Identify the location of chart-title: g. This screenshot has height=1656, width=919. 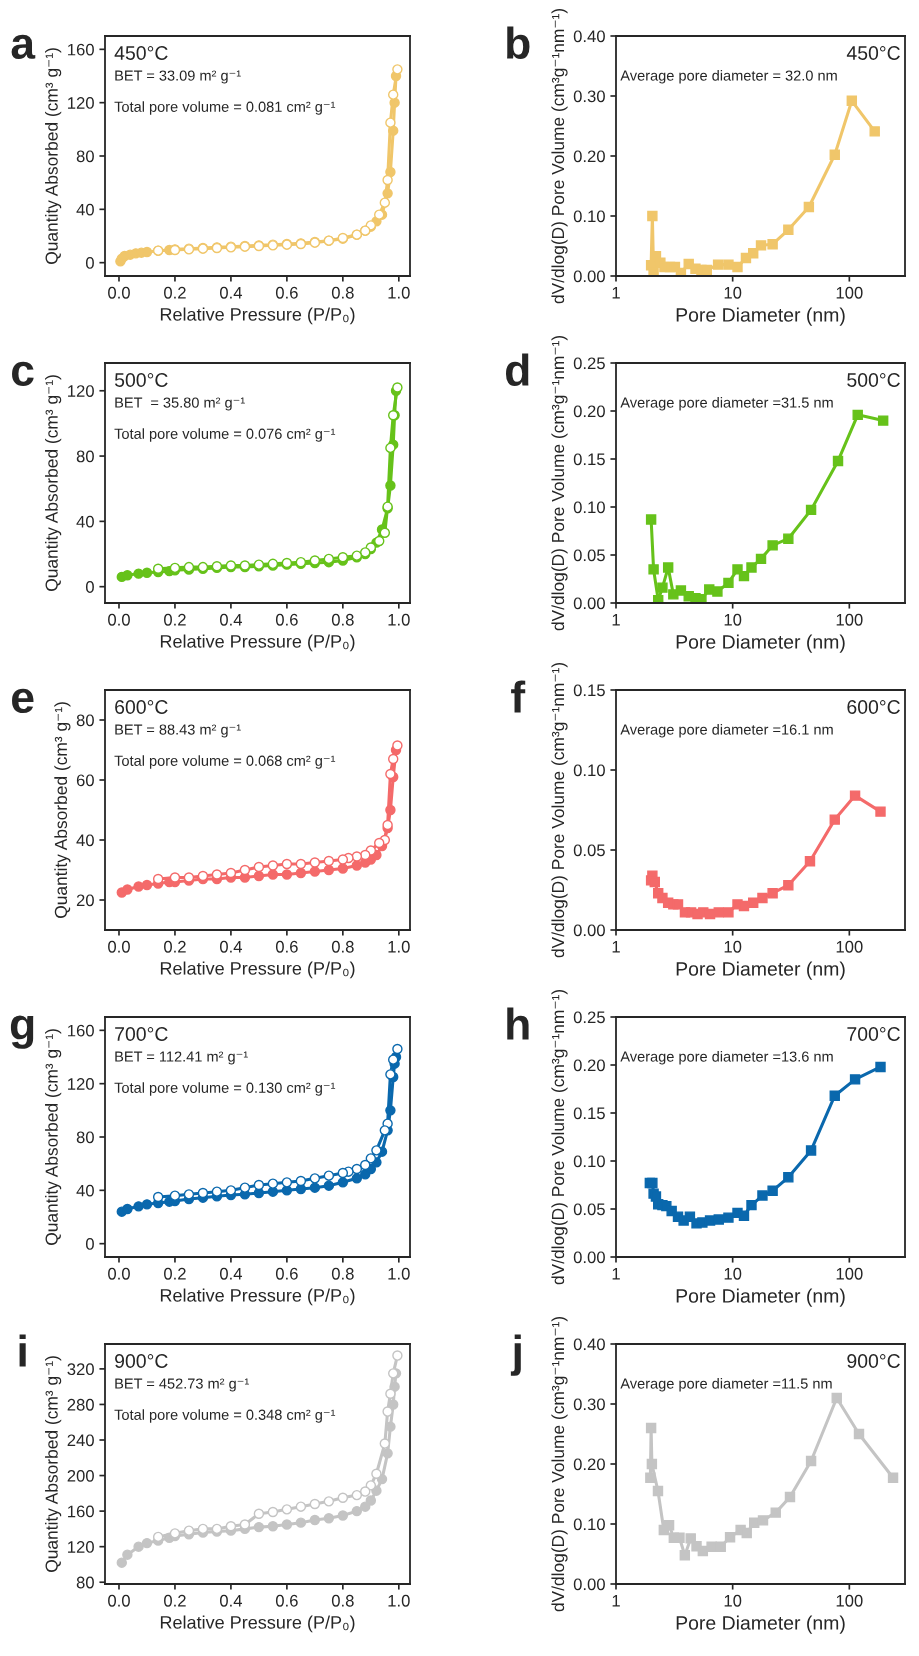
(22, 1032).